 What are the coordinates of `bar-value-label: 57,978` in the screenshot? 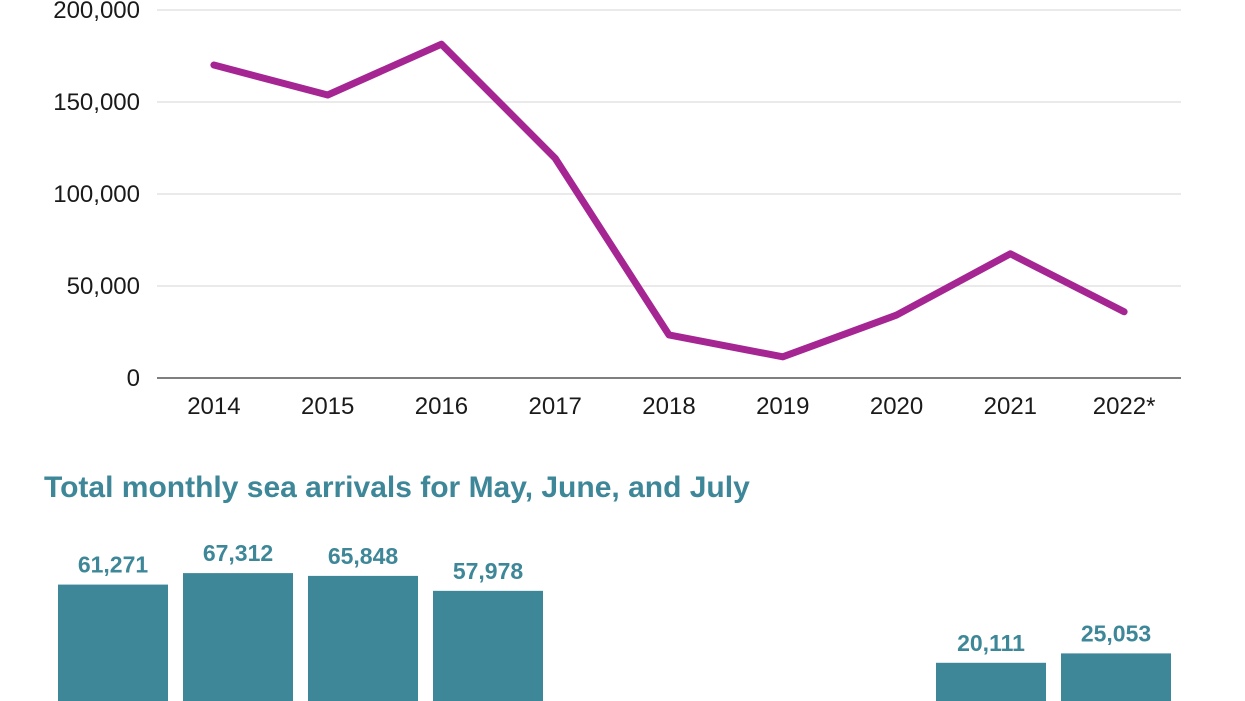 It's located at (488, 571).